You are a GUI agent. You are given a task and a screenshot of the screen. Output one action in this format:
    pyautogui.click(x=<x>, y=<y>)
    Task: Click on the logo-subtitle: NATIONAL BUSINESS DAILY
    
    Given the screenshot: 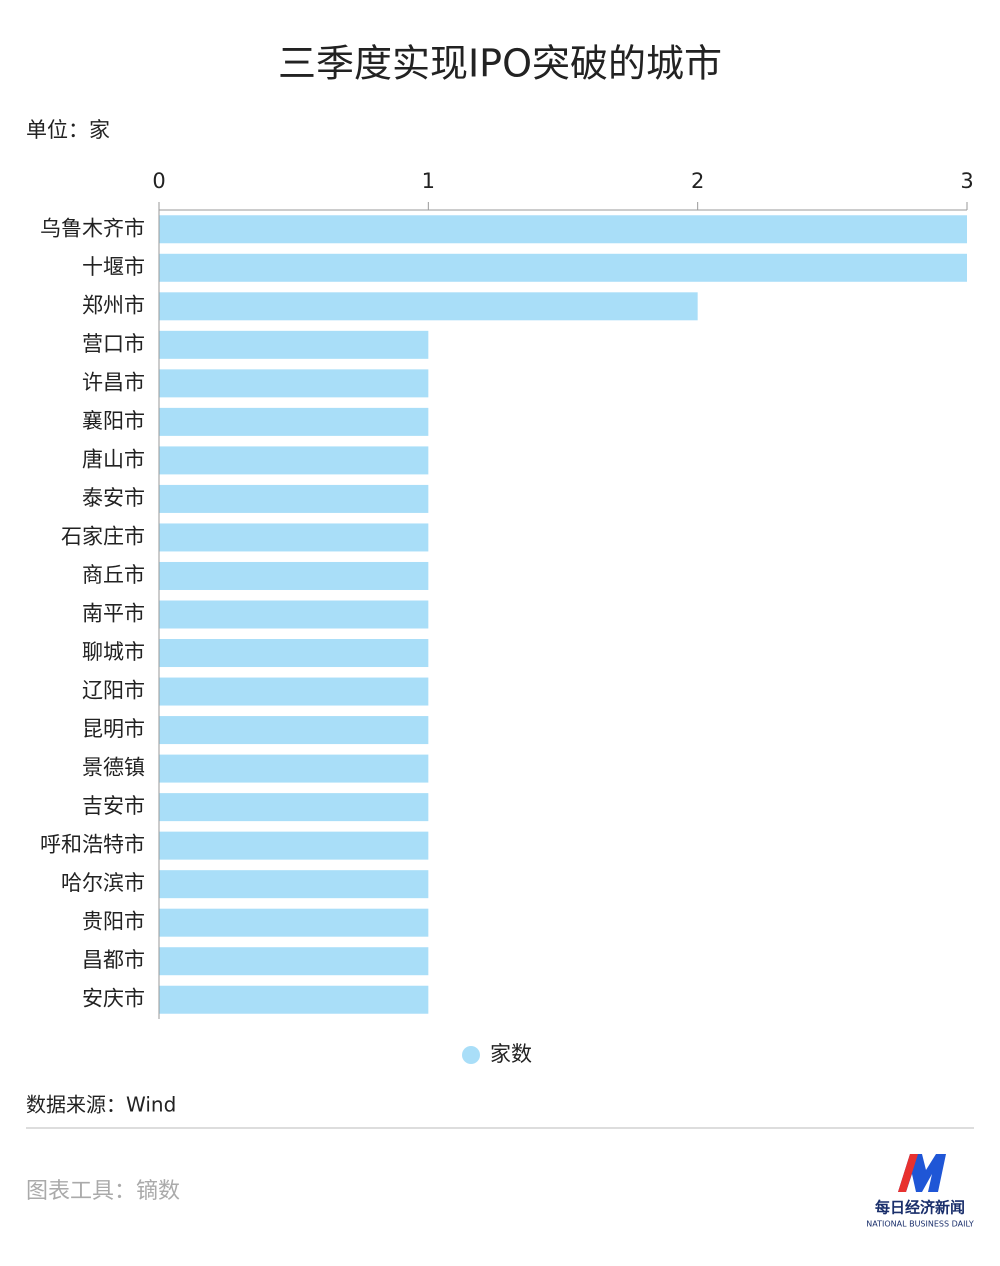 What is the action you would take?
    pyautogui.click(x=920, y=1224)
    